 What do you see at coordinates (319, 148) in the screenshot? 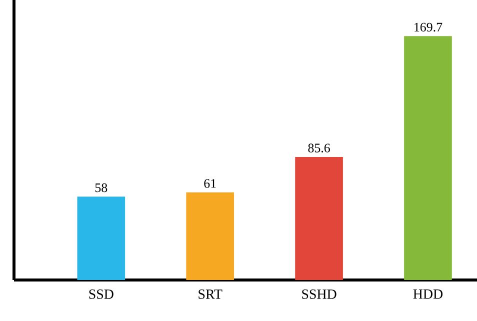
I see `data-label: 85.6` at bounding box center [319, 148].